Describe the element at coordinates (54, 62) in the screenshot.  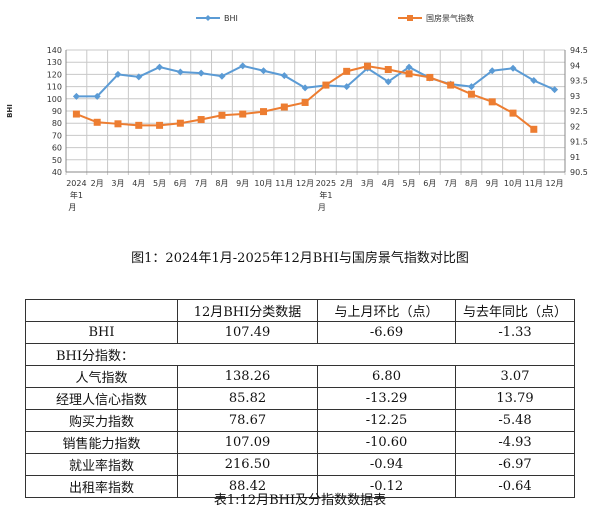
I see `y-tick-label: 130` at that location.